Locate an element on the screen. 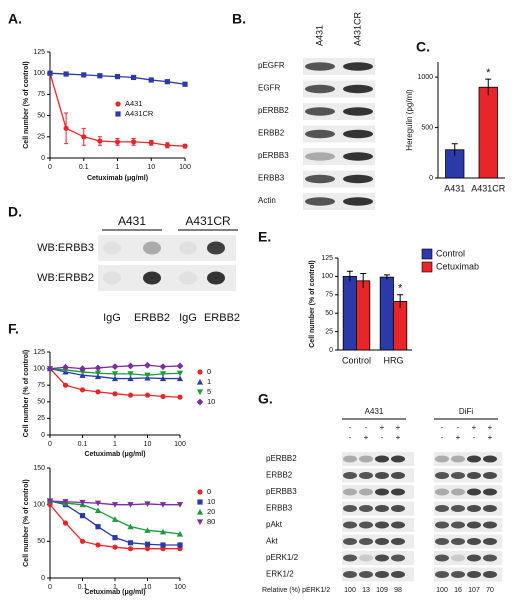  row-label: WB:ERBB2 is located at coordinates (65, 278).